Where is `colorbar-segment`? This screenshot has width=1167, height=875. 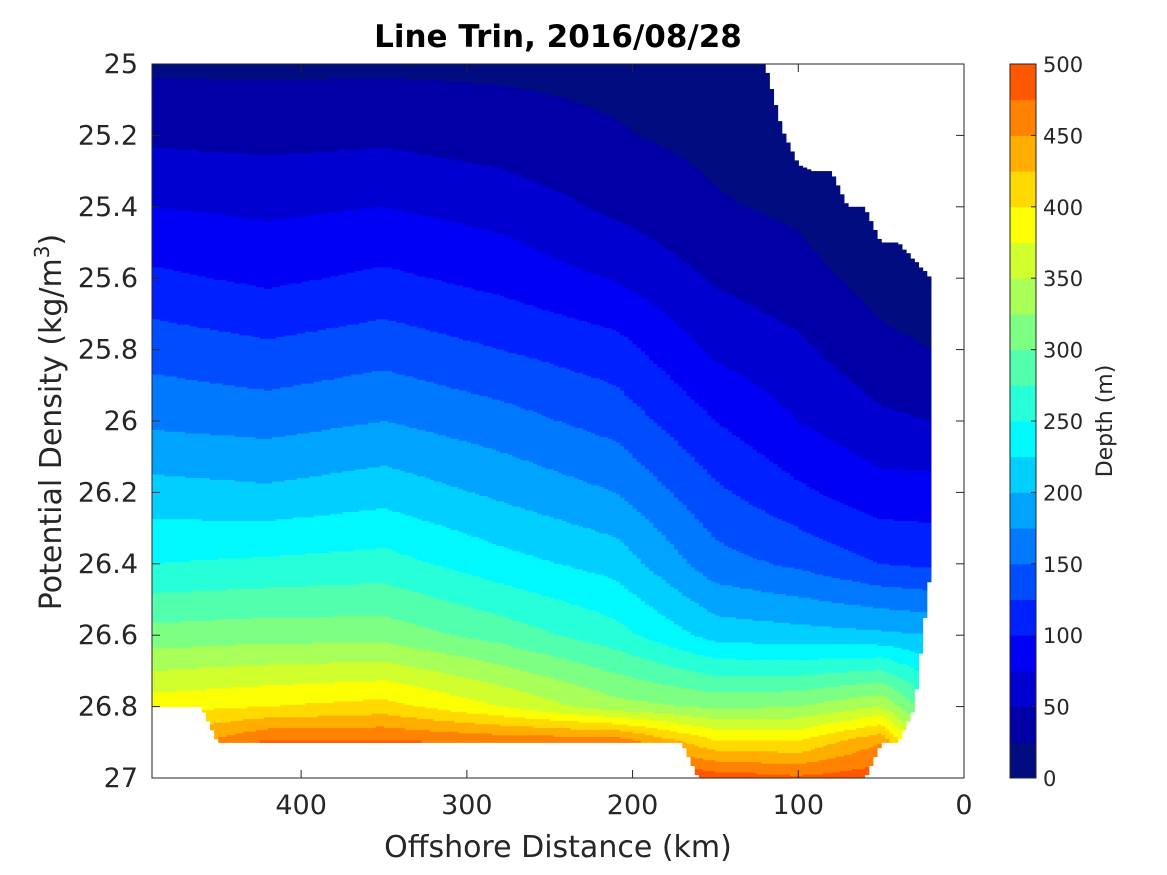 colorbar-segment is located at coordinates (1023, 189).